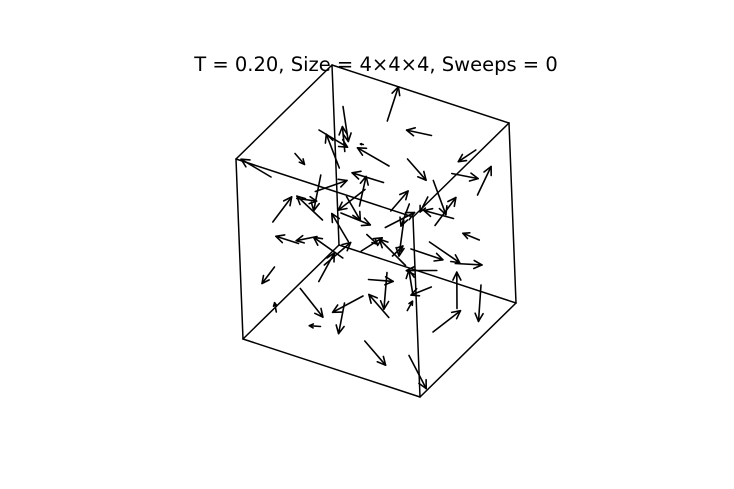  I want to click on plot-title: T = 0.20, Size = 4×4×4, Sweeps = 0, so click(375, 64).